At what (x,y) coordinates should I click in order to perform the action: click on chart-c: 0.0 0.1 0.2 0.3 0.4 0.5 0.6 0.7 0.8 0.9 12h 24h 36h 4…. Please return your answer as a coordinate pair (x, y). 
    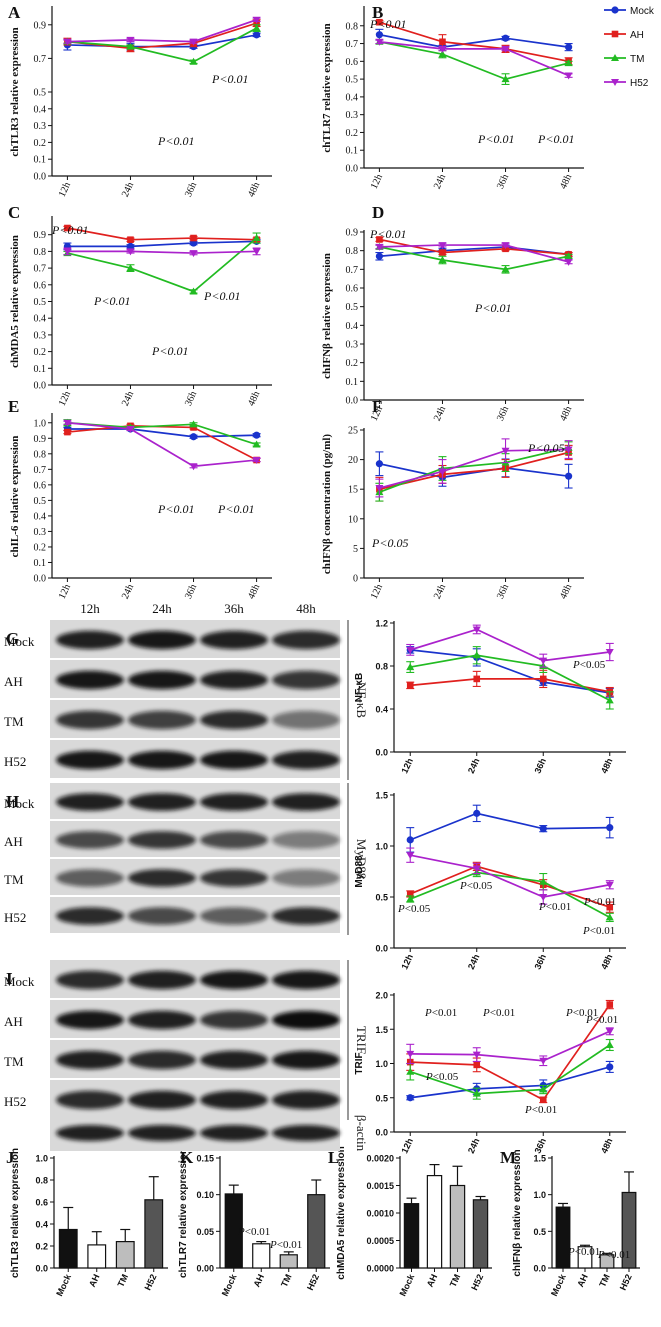
    Looking at the image, I should click on (140, 305).